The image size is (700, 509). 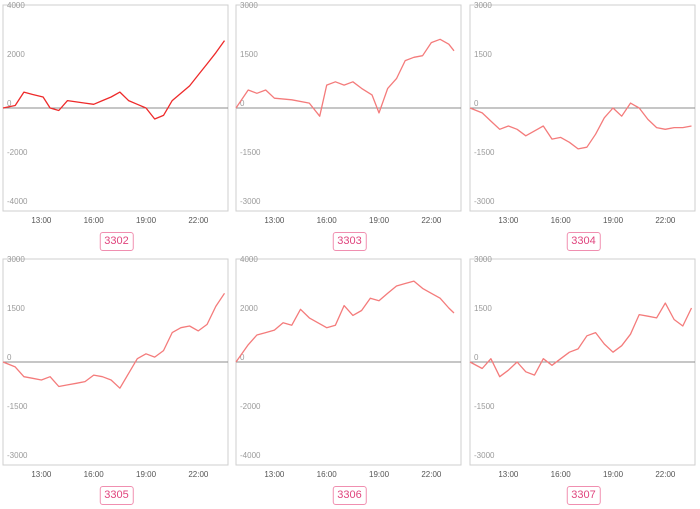 I want to click on line-chart-3302: 4000 2000 0 -2000 -4000 13:00 16:00 19:00 22:00, so click(x=115, y=113).